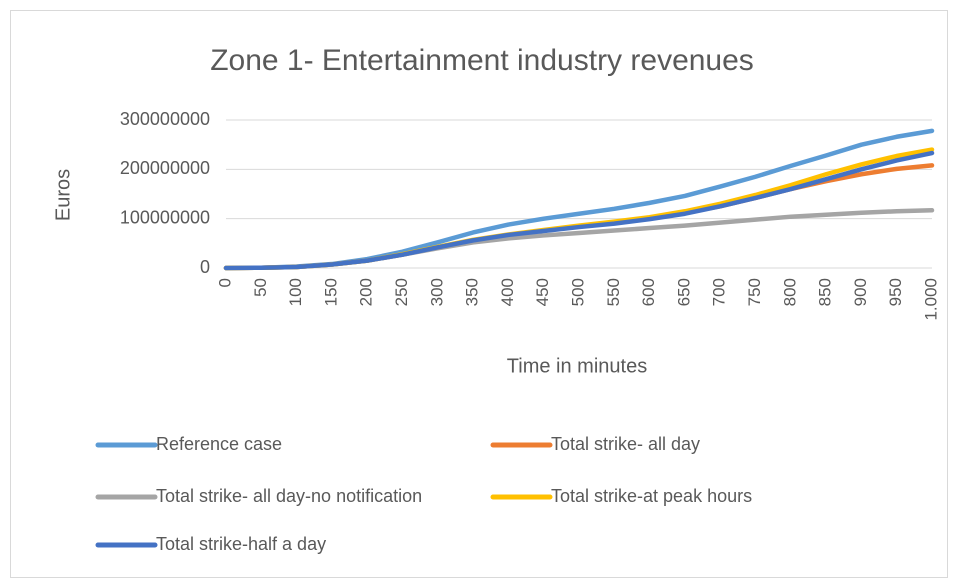 This screenshot has height=582, width=958. What do you see at coordinates (719, 292) in the screenshot?
I see `x-tick-label: 700` at bounding box center [719, 292].